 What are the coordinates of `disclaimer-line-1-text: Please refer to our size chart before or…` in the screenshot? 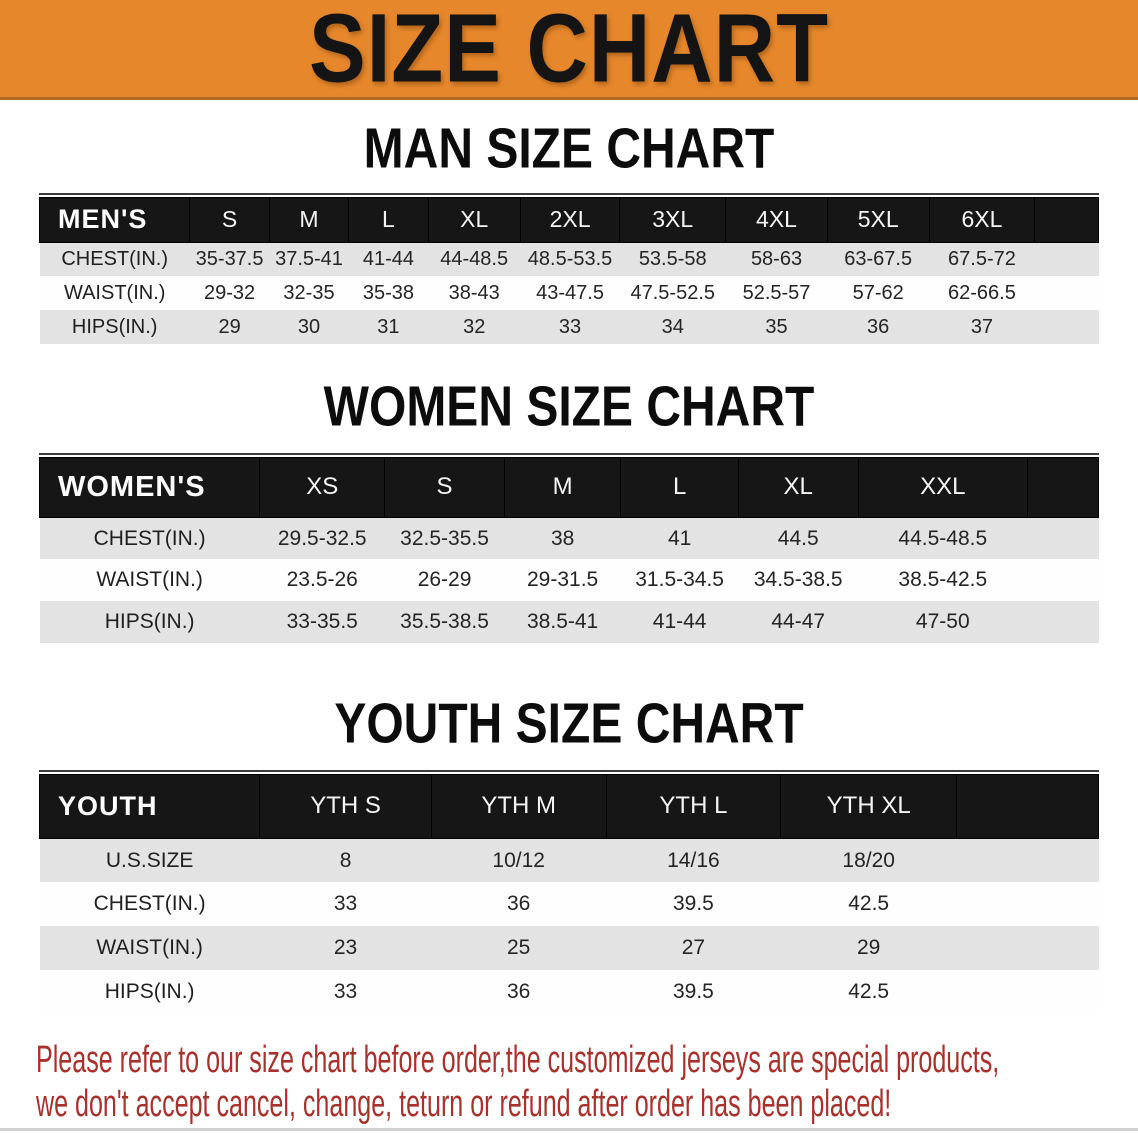 It's located at (518, 1060).